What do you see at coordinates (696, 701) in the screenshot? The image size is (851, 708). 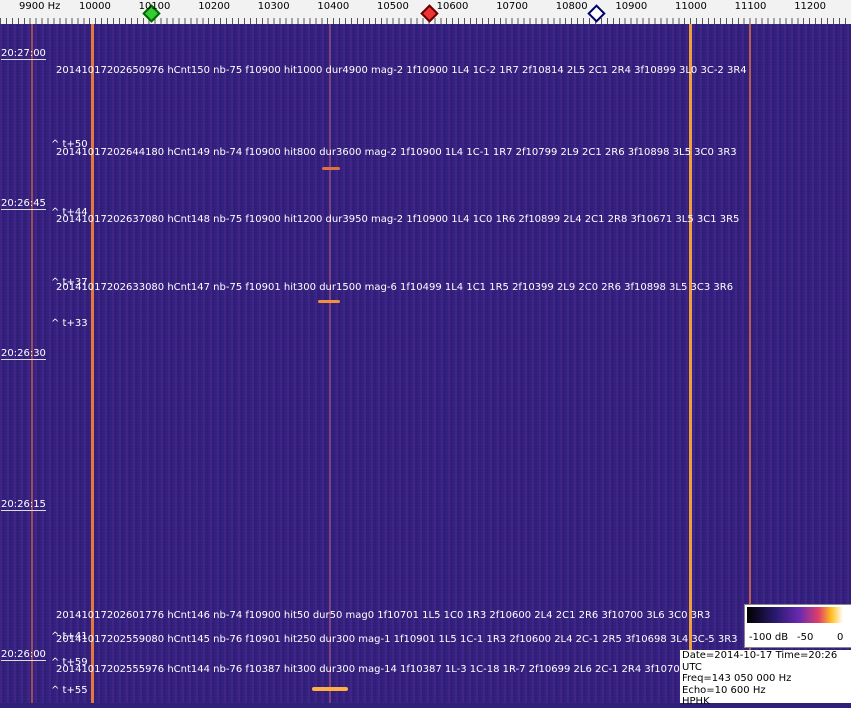 I see `info-line: HPHK` at bounding box center [696, 701].